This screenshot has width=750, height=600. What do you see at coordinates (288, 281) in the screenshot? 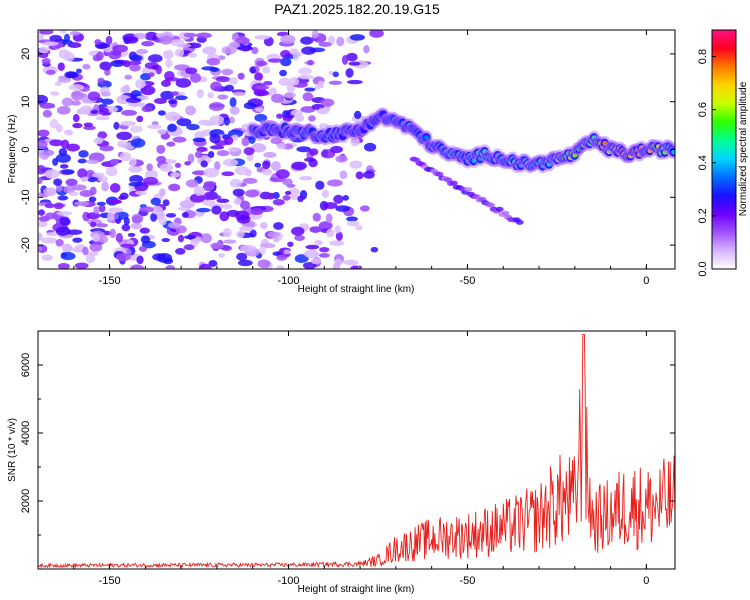
I see `x-tick-label: -100` at bounding box center [288, 281].